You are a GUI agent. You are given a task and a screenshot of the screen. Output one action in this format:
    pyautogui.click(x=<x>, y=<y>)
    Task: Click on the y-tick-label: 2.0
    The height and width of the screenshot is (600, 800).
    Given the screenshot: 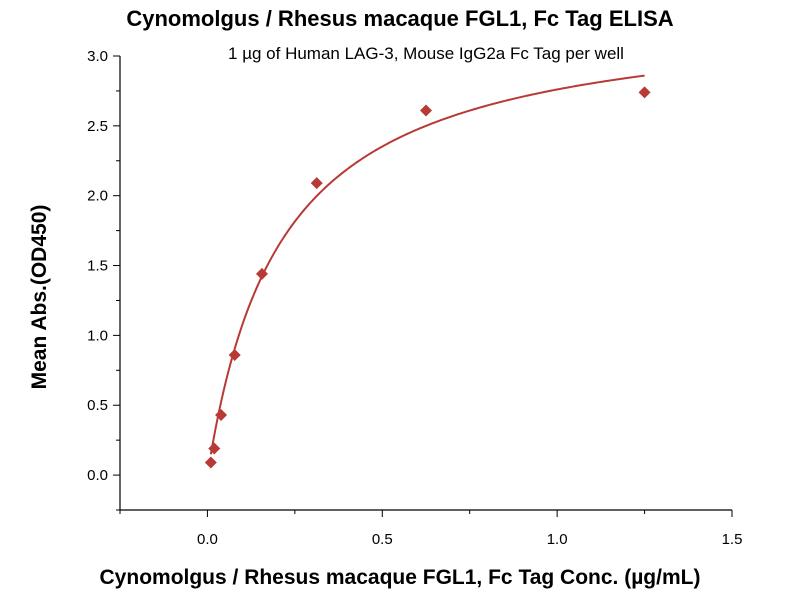 What is the action you would take?
    pyautogui.click(x=97, y=196)
    